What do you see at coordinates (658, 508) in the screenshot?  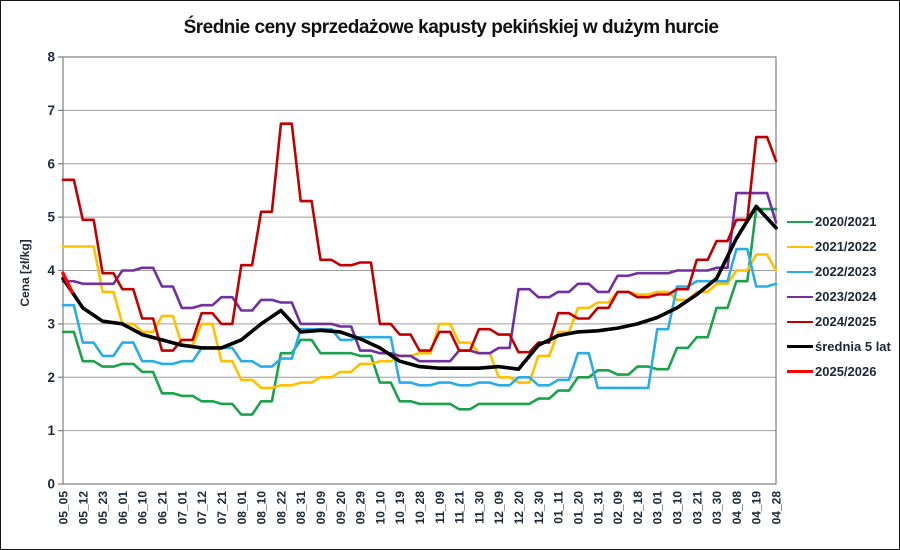 I see `x-tick-label: 03_01` at bounding box center [658, 508].